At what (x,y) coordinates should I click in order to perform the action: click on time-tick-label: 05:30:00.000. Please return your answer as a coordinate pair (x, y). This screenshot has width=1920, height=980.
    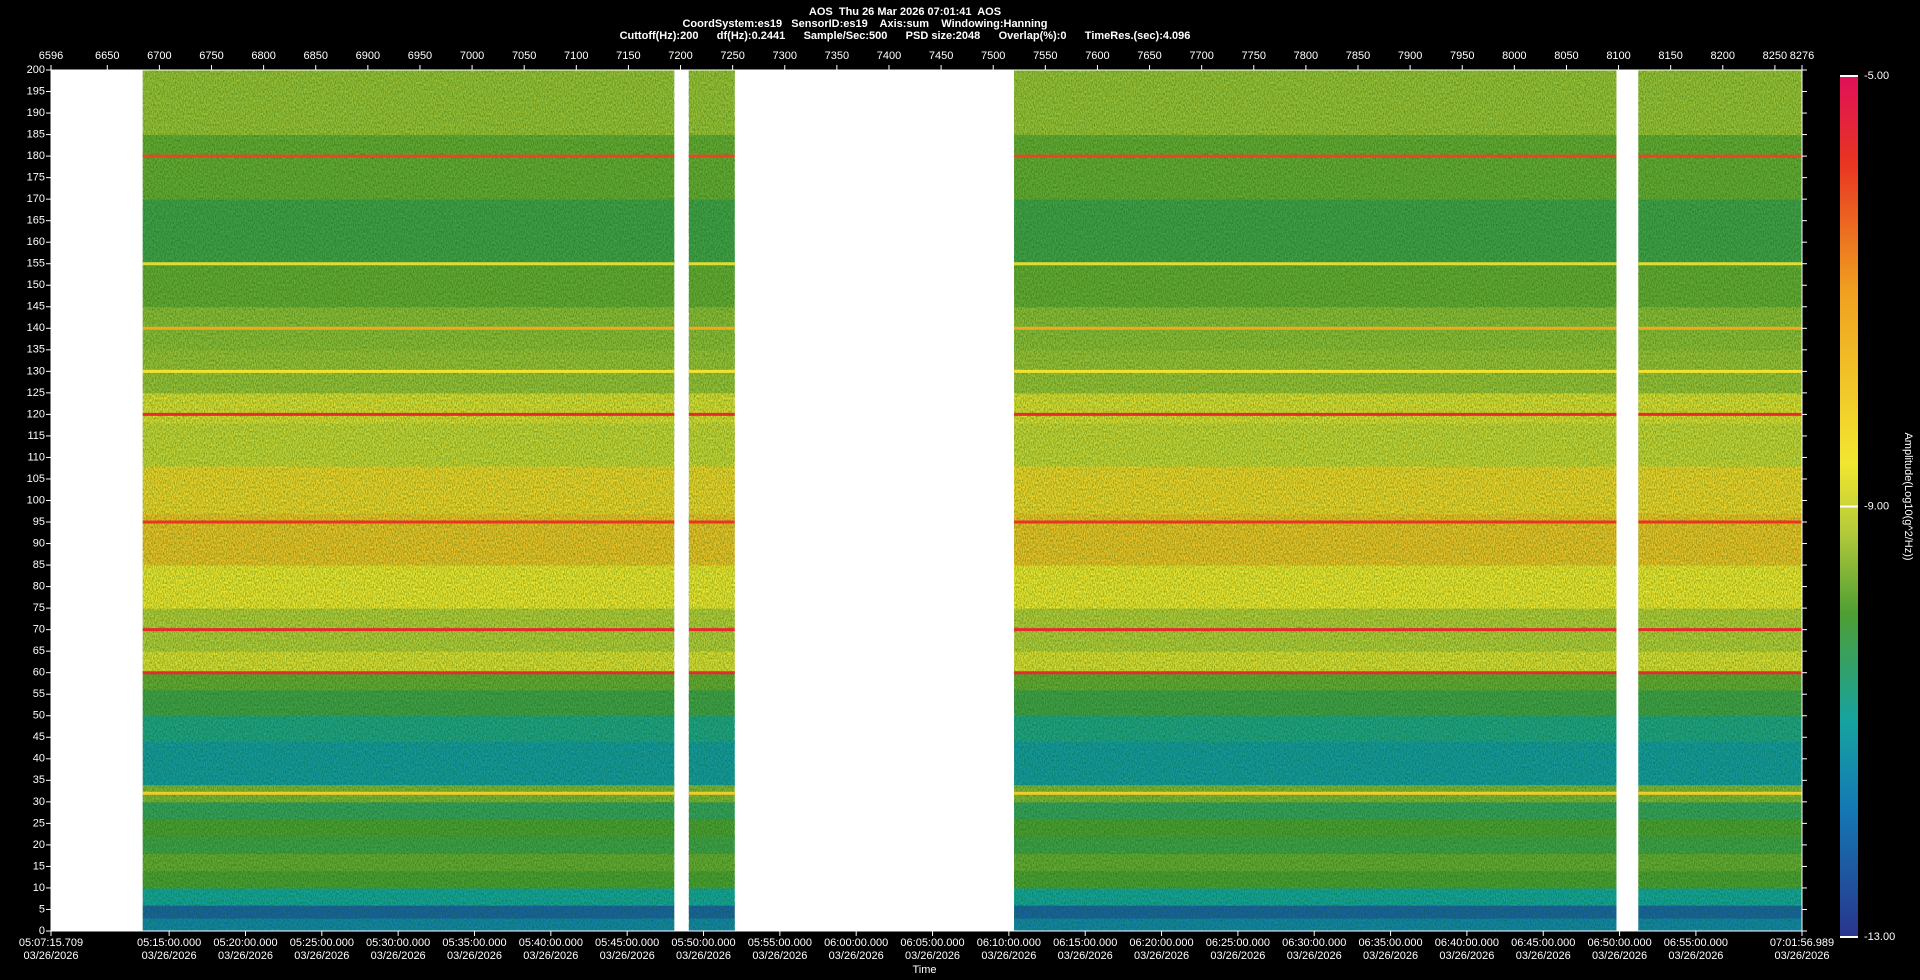
    Looking at the image, I should click on (398, 943).